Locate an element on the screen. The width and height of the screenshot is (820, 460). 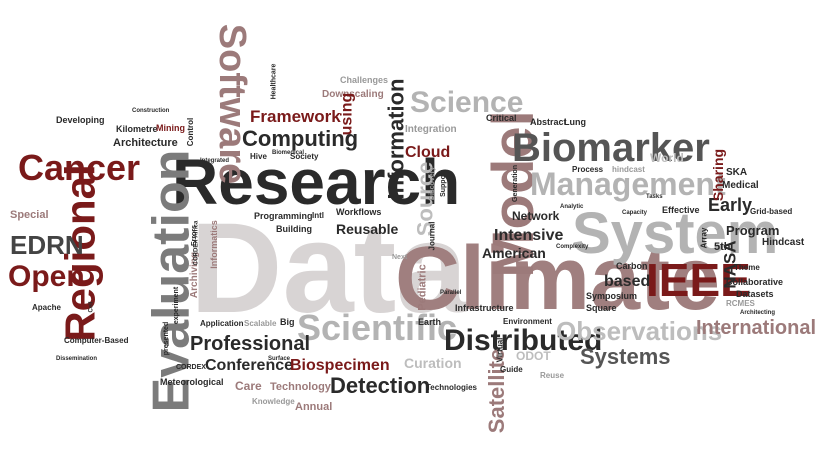
cloud-word: Workflows is located at coordinates (359, 212).